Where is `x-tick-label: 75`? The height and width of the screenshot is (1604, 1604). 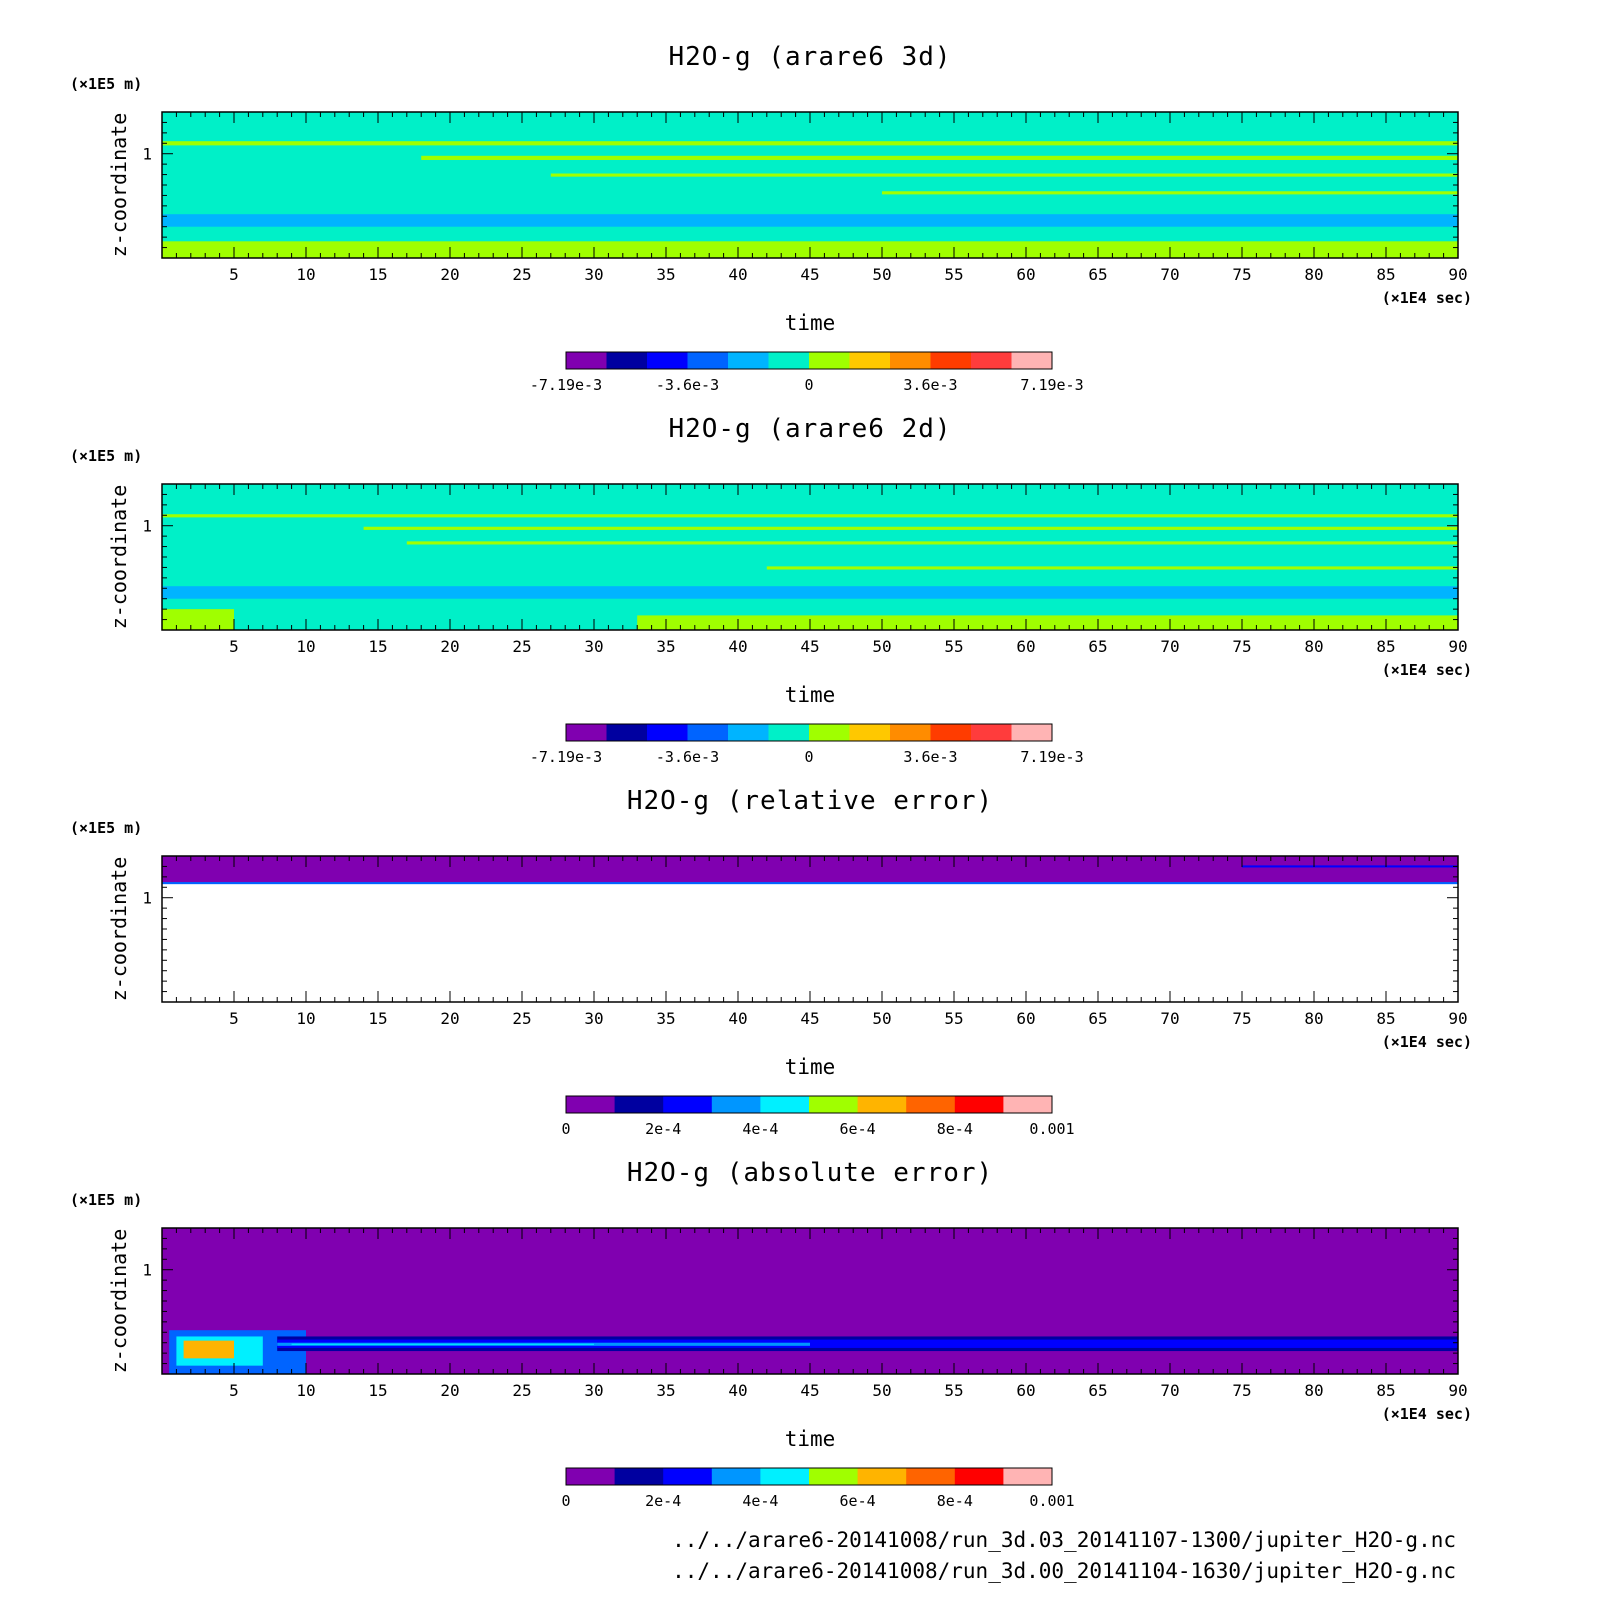 x-tick-label: 75 is located at coordinates (1241, 1390).